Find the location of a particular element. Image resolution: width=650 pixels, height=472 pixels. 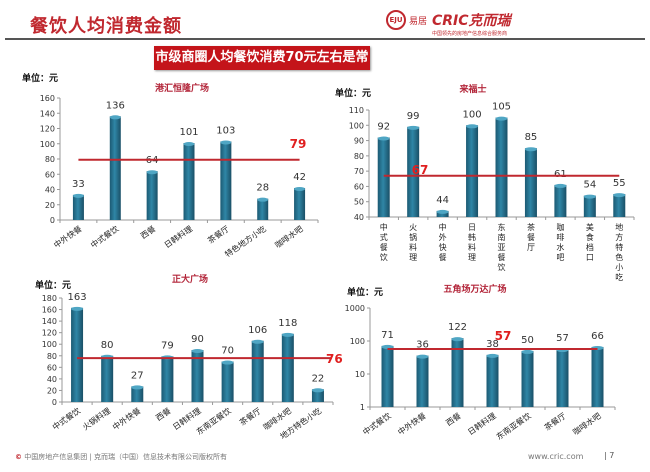

y-tick-label: 140 is located at coordinates (49, 321).